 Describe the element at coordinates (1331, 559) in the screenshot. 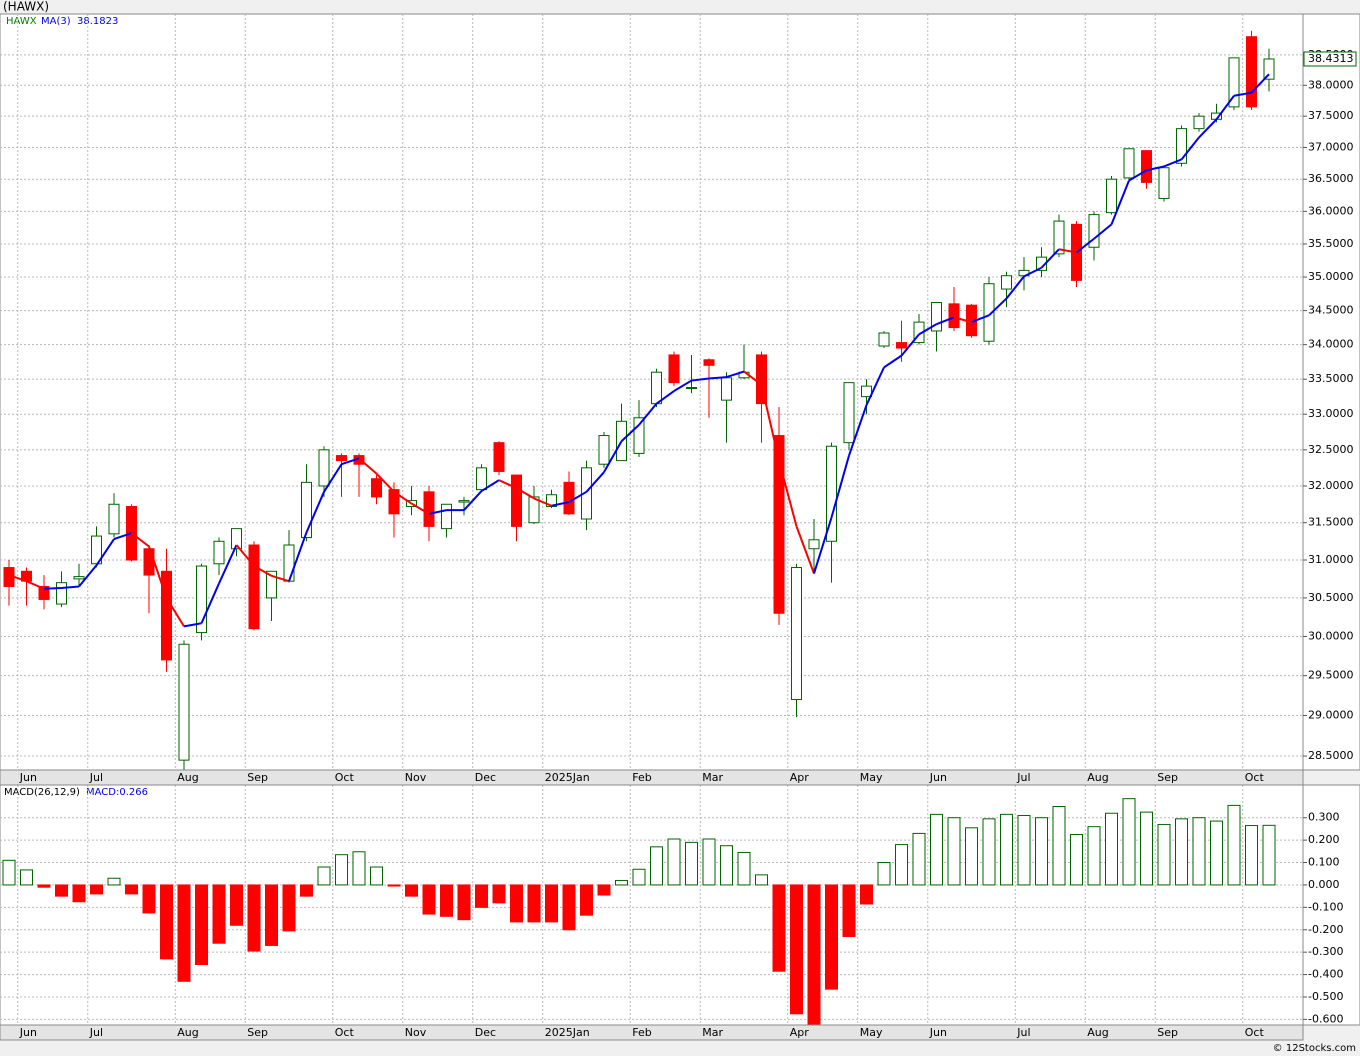

I see `y-tick-label: 31.0000` at that location.